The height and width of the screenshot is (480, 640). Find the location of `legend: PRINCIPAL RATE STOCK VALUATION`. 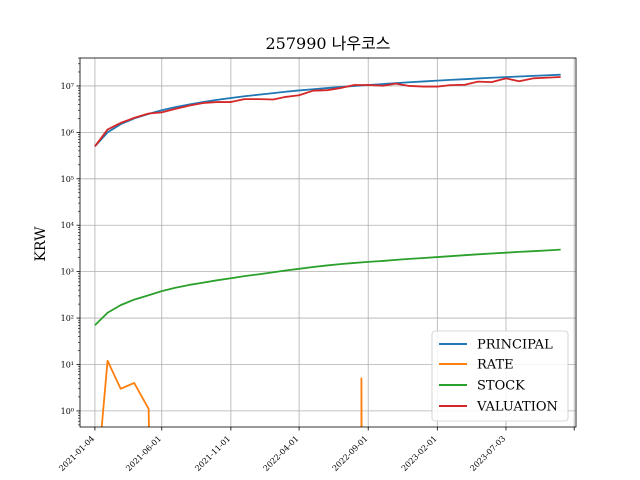

legend: PRINCIPAL RATE STOCK VALUATION is located at coordinates (500, 376).